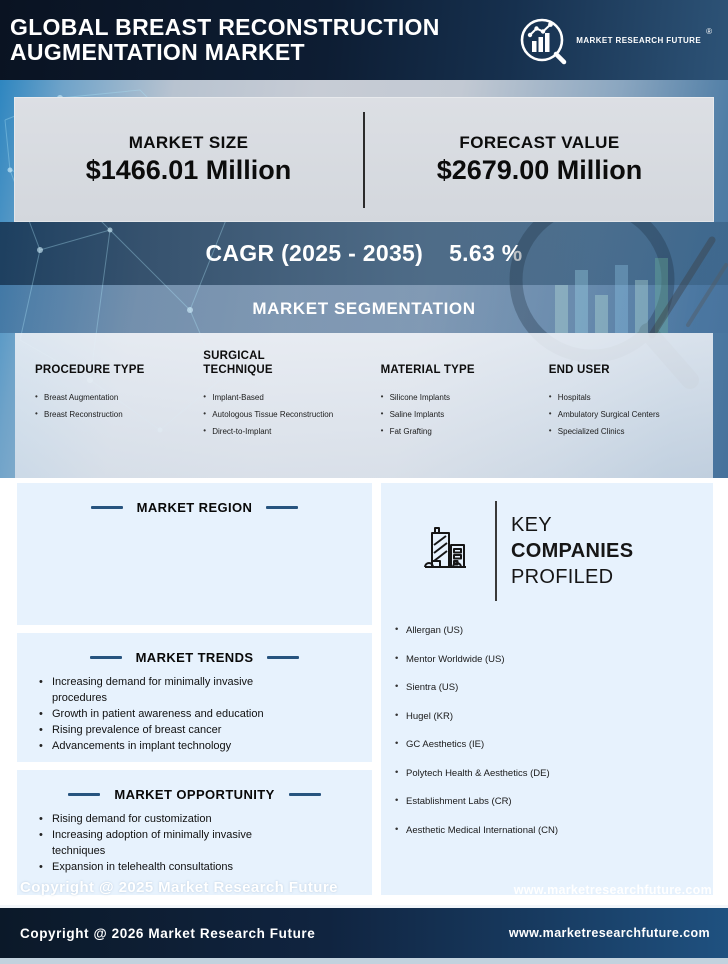  What do you see at coordinates (157, 52) in the screenshot?
I see `page-title-line2: AUGMENTATION MARKET` at bounding box center [157, 52].